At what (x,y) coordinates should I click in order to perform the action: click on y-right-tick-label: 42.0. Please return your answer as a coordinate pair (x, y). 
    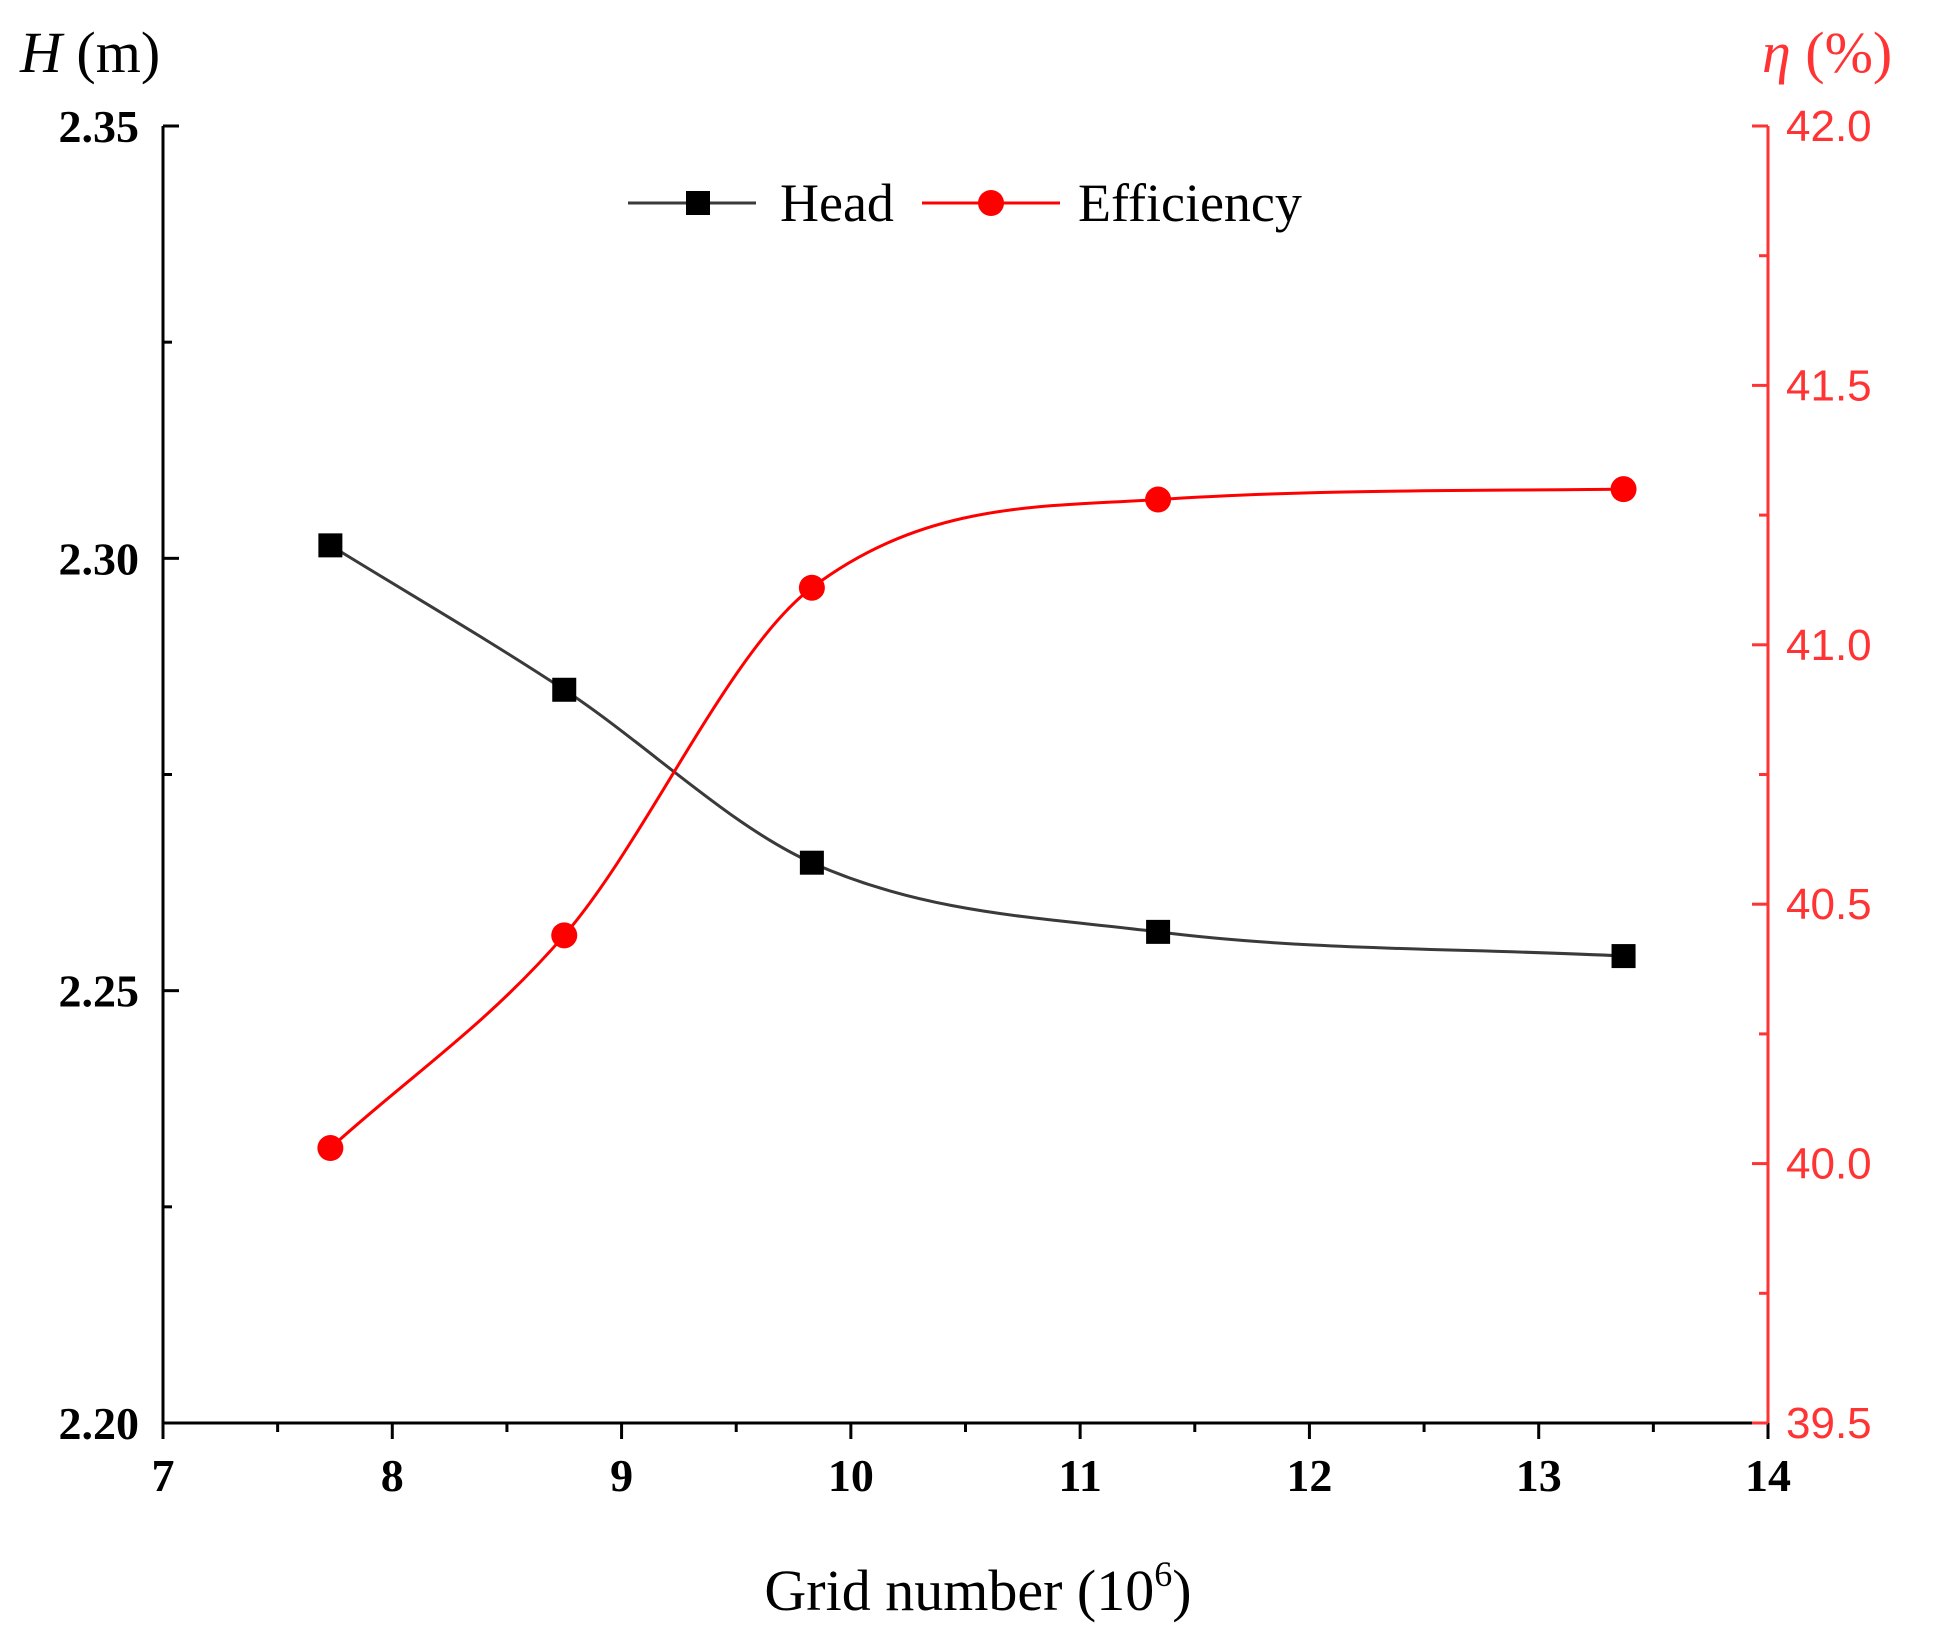
    Looking at the image, I should click on (1829, 126).